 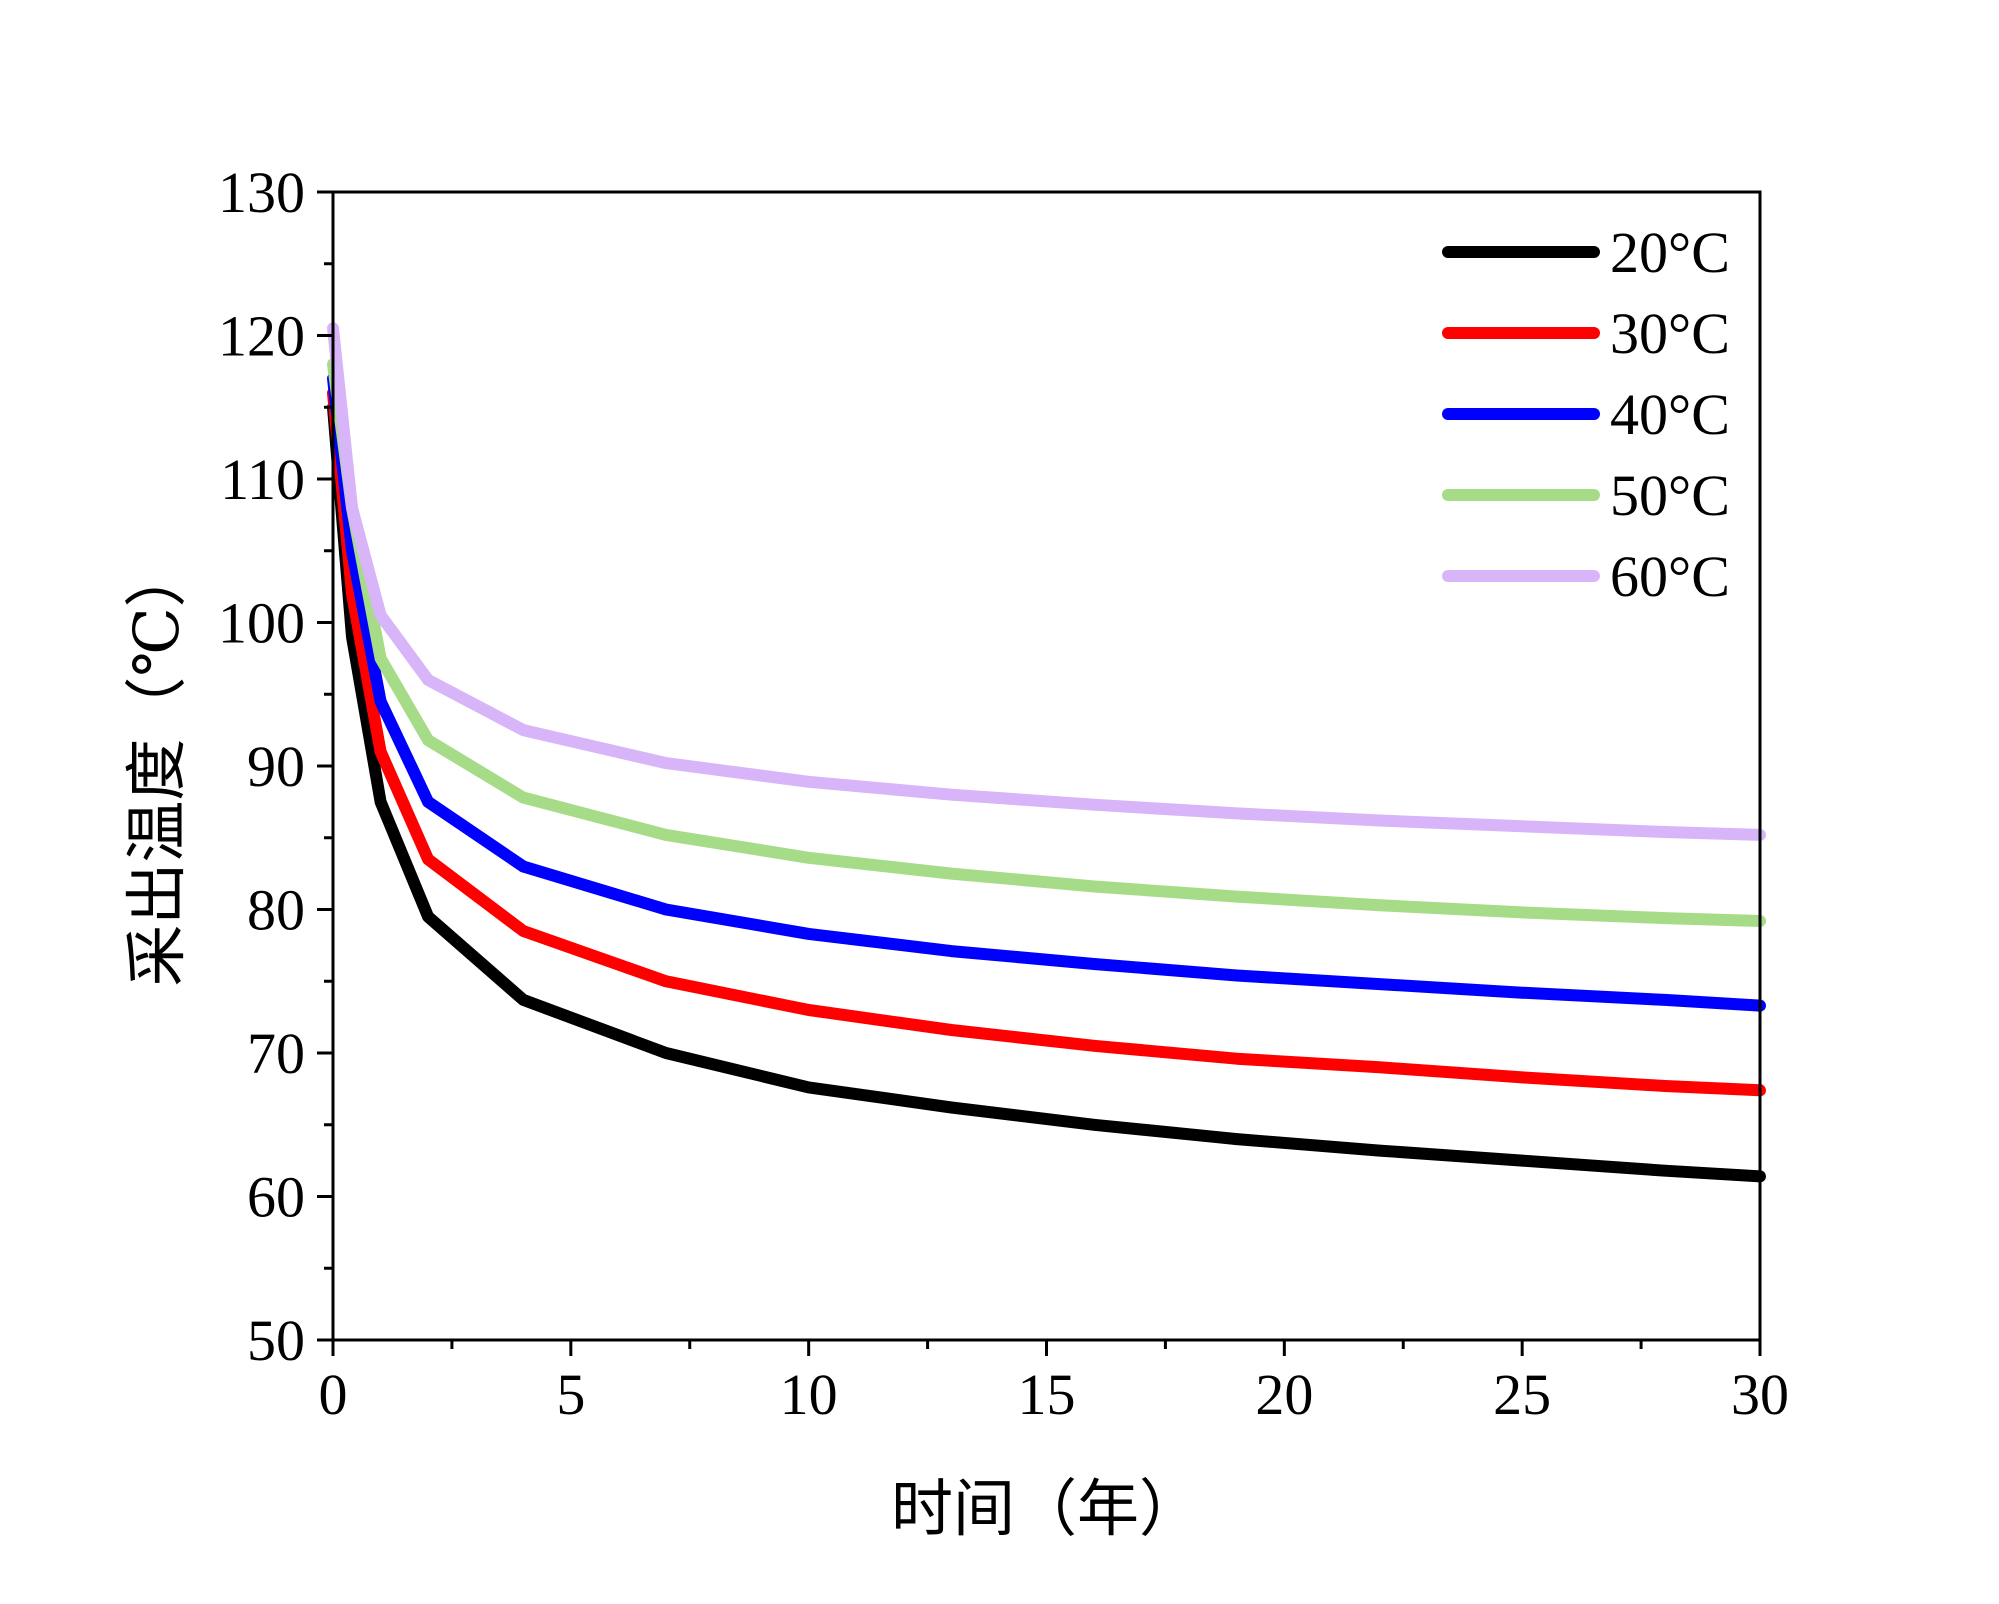 I want to click on x-tick-label: 10, so click(x=809, y=1394).